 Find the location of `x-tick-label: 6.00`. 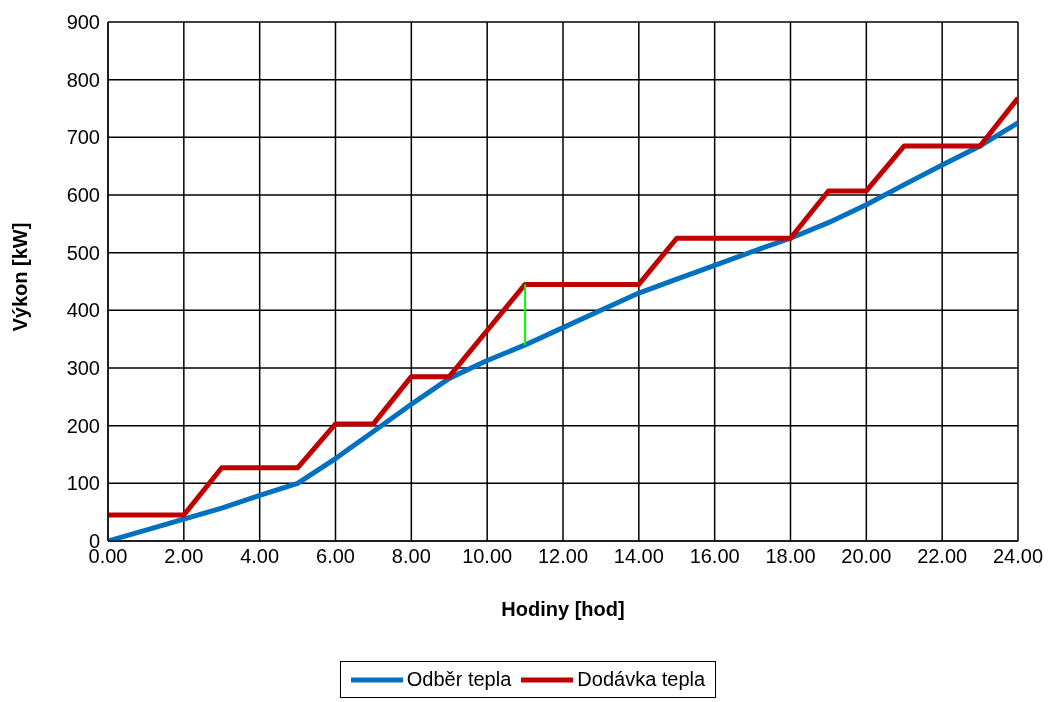

x-tick-label: 6.00 is located at coordinates (335, 556).